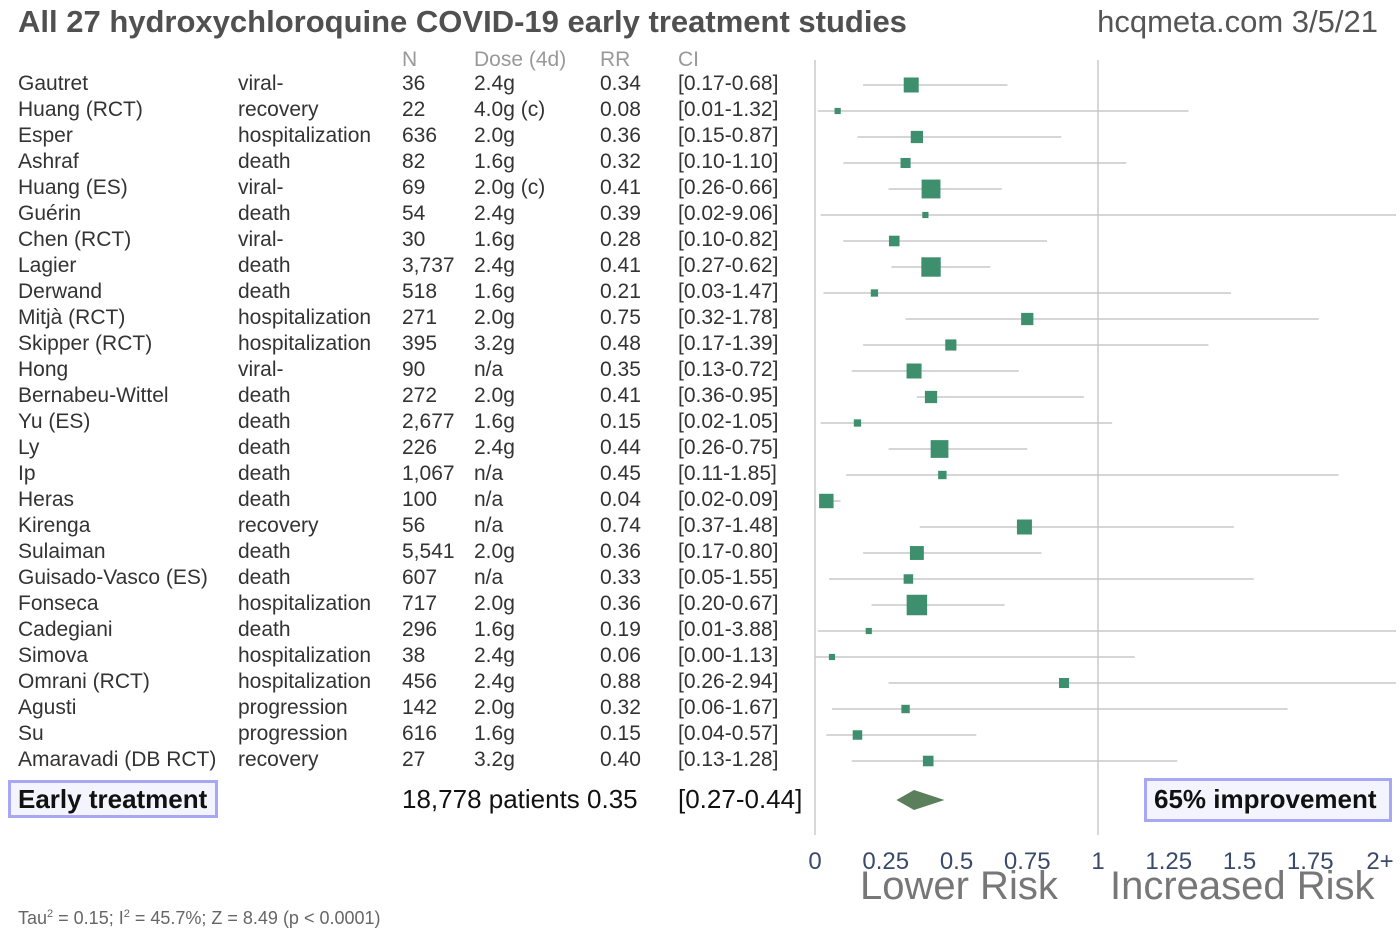 This screenshot has height=944, width=1400. Describe the element at coordinates (728, 733) in the screenshot. I see `study-ci: [0.04-0.57]` at that location.